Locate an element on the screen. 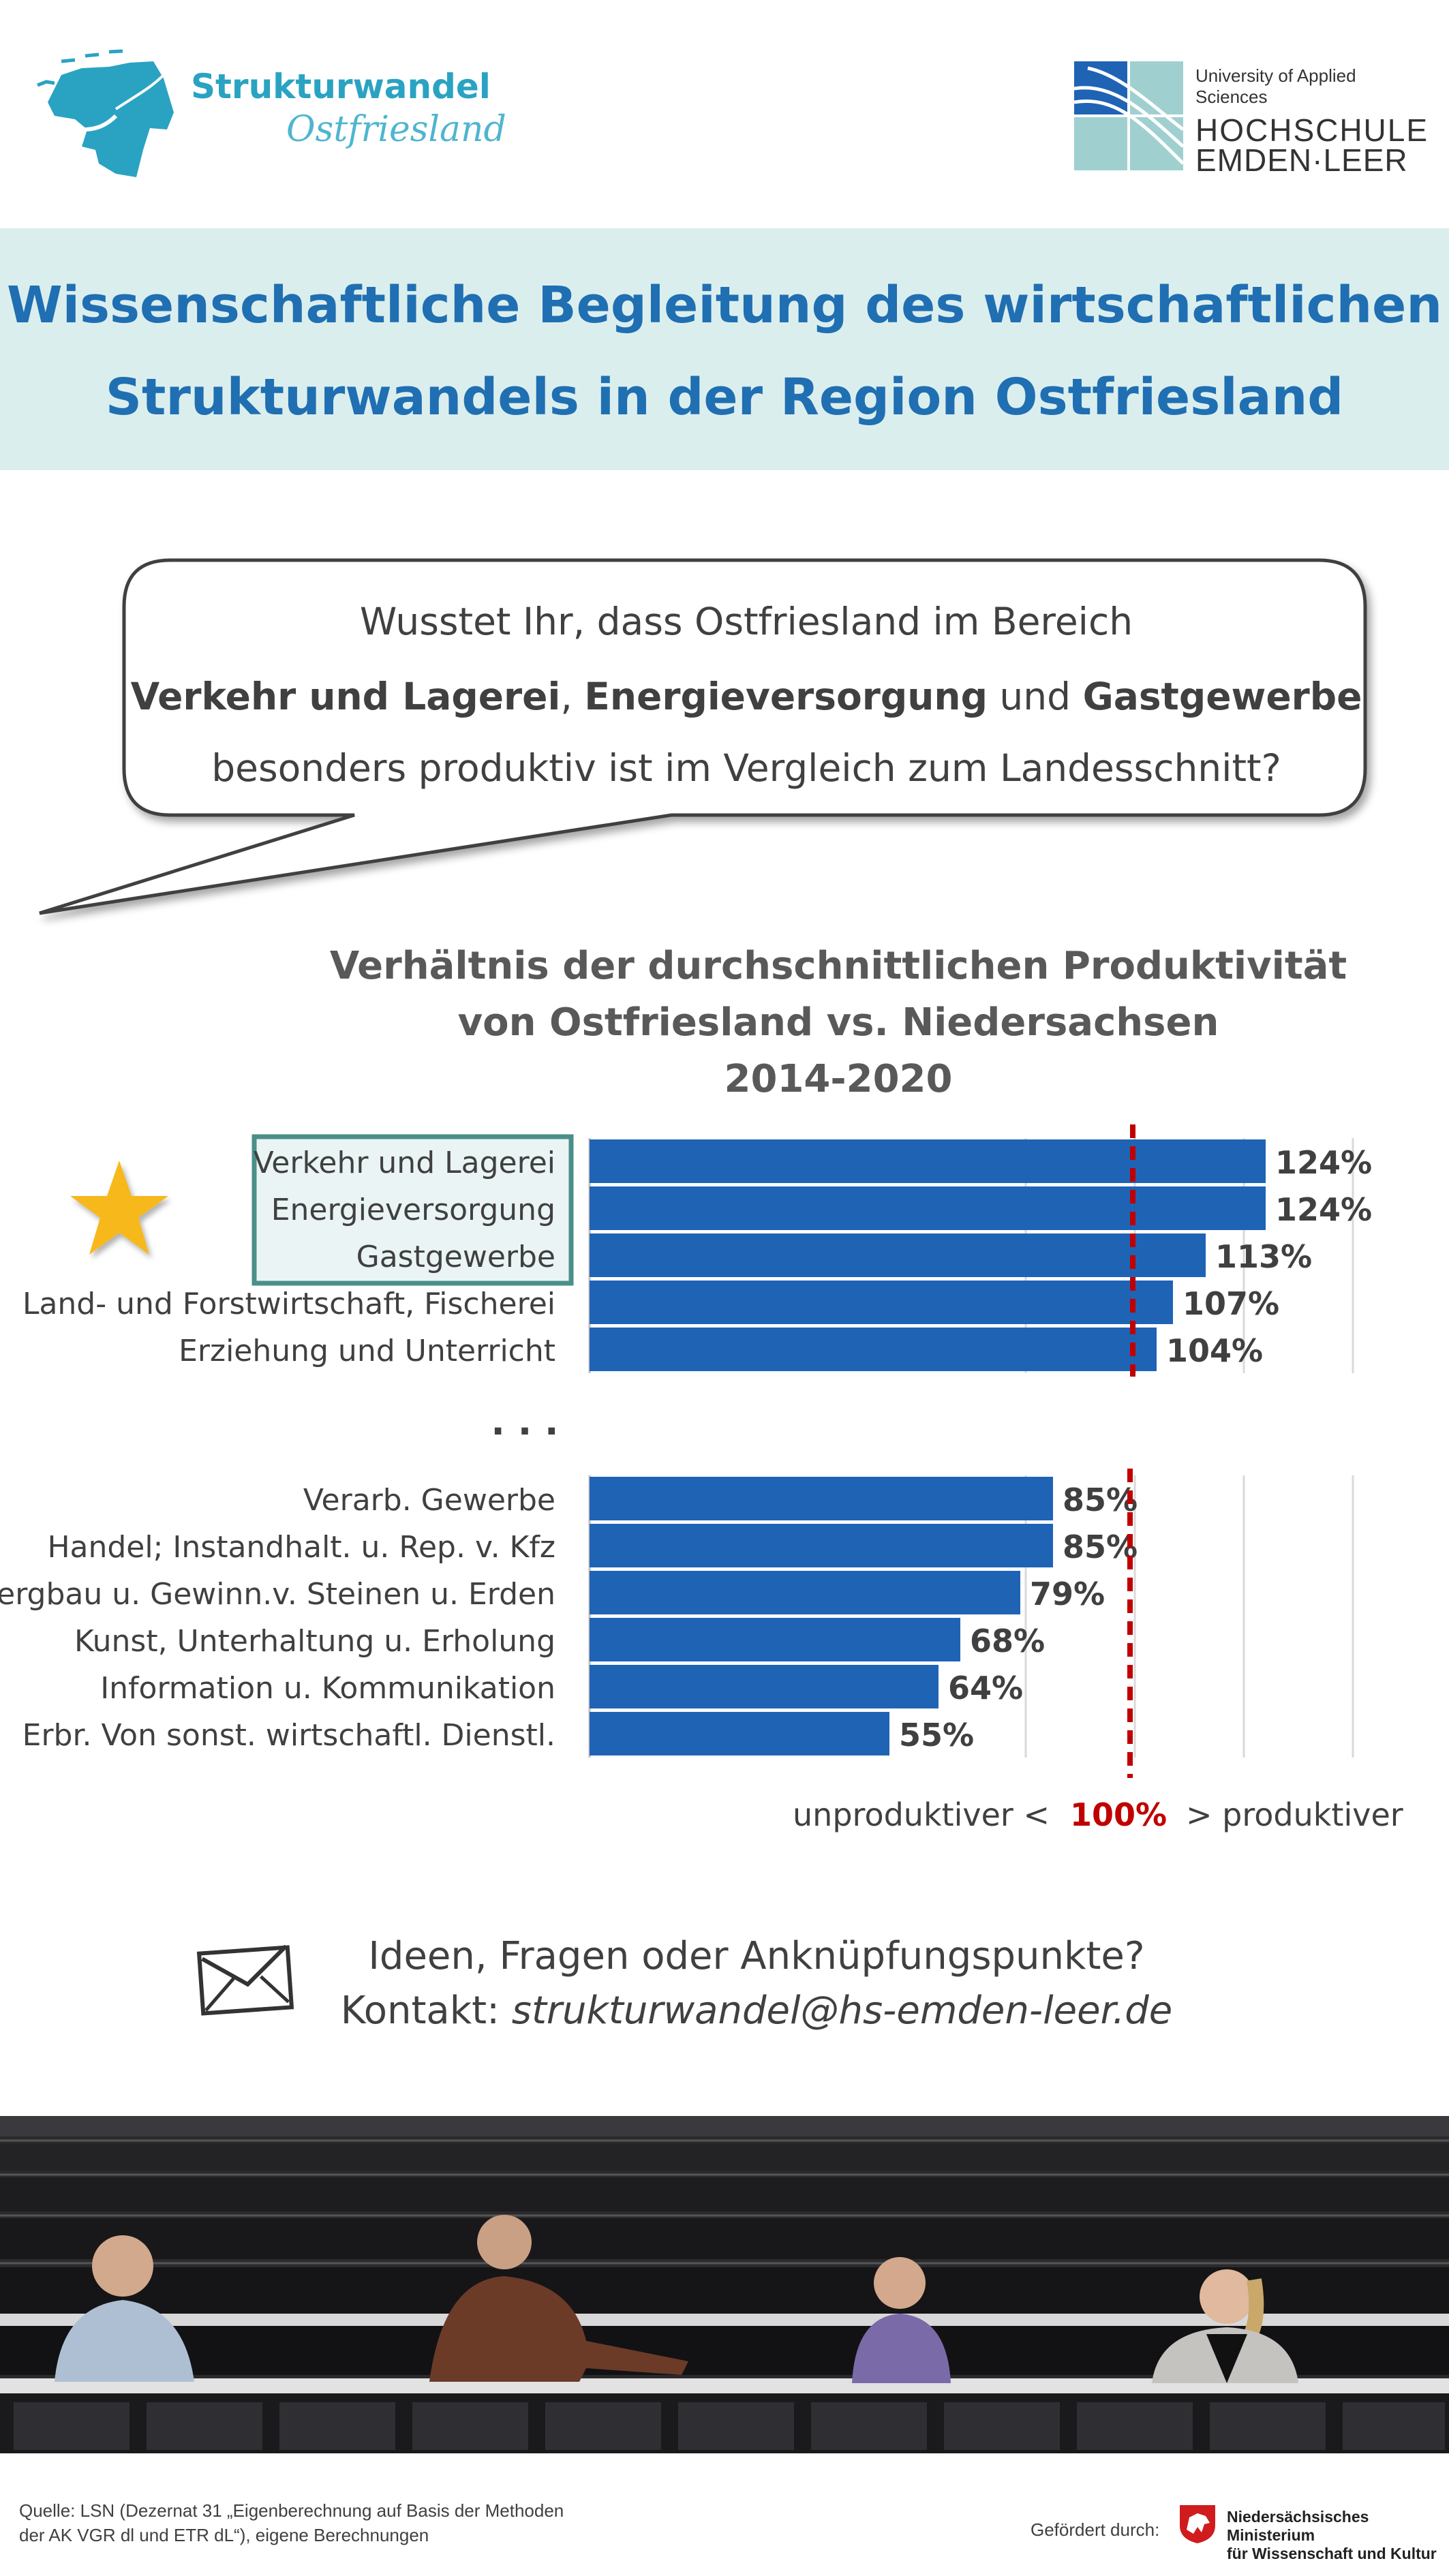 This screenshot has width=1449, height=2576. university-name-1: HOCHSCHULE is located at coordinates (1312, 130).